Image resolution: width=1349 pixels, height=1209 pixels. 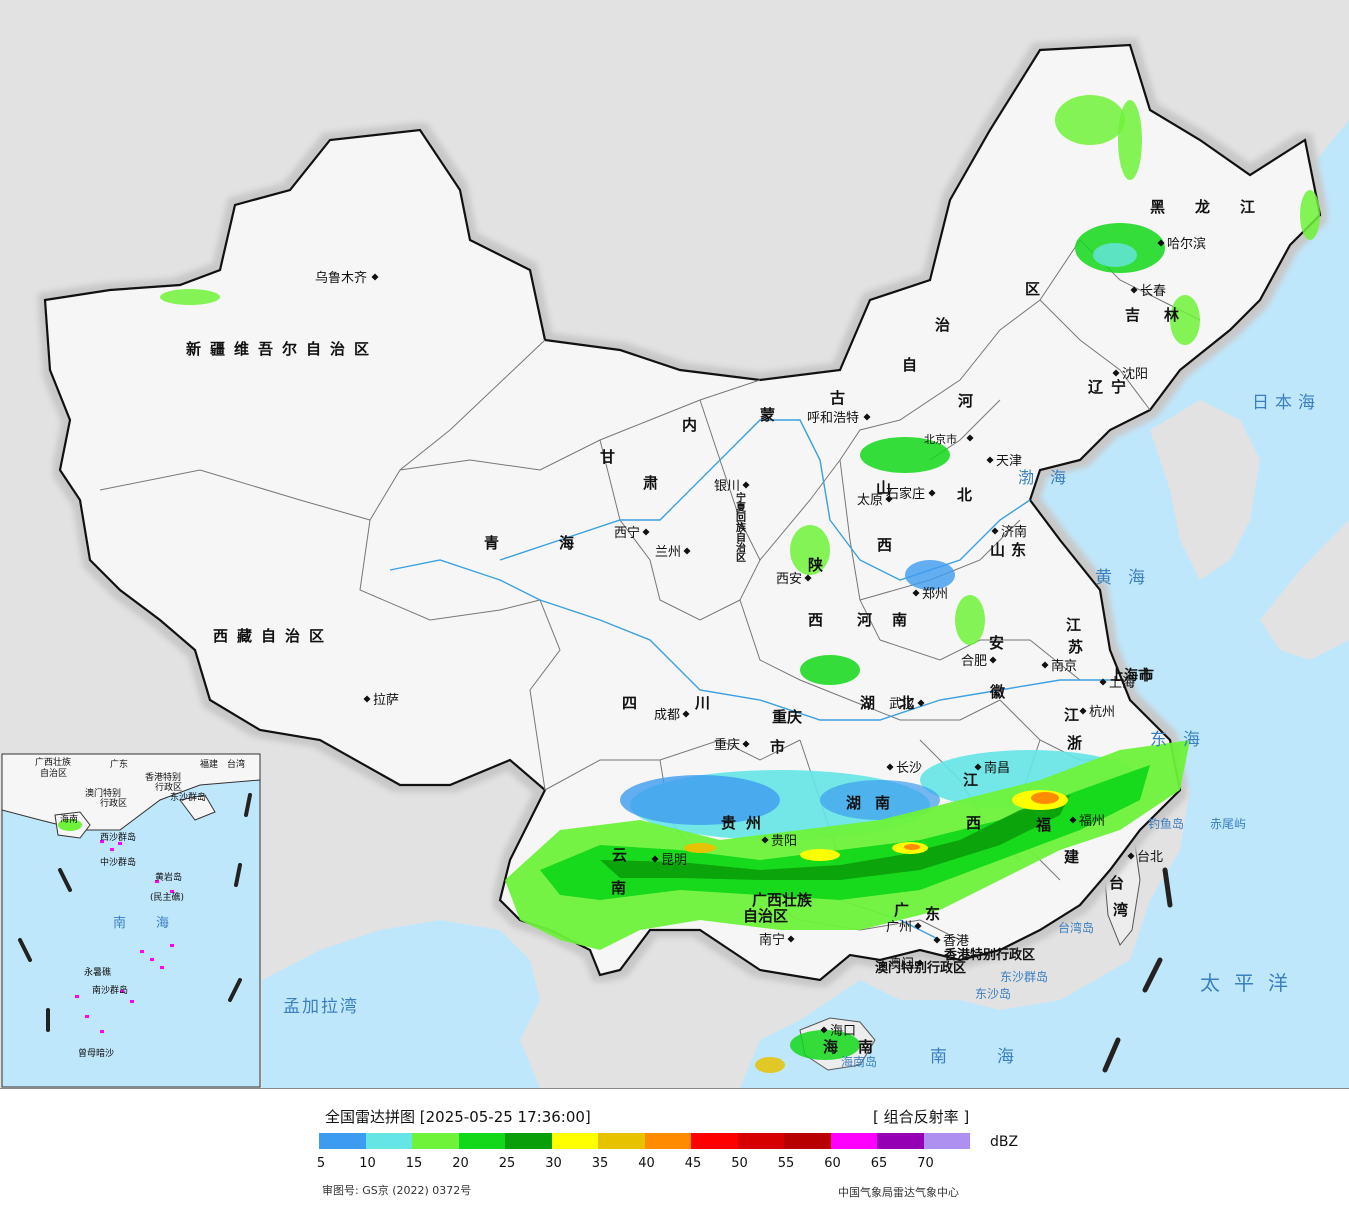 I want to click on island-label: 赤尾屿, so click(x=1228, y=824).